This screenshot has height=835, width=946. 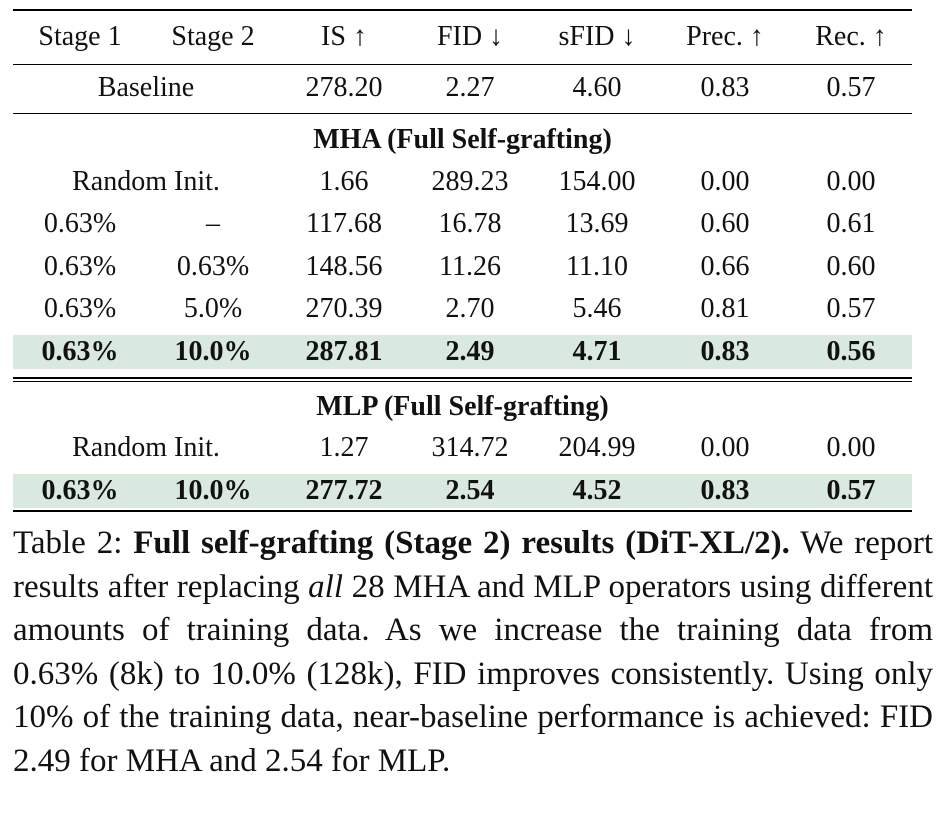 What do you see at coordinates (462, 378) in the screenshot?
I see `mha-bottom-rule` at bounding box center [462, 378].